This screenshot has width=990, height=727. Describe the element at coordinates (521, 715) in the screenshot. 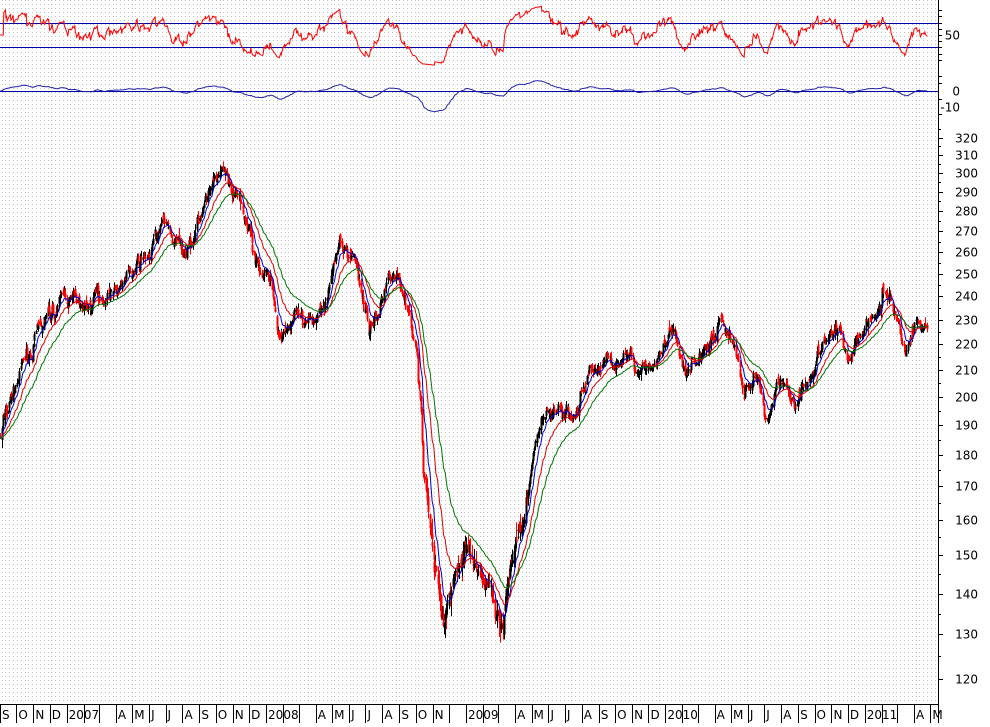

I see `month-label-31: A` at that location.